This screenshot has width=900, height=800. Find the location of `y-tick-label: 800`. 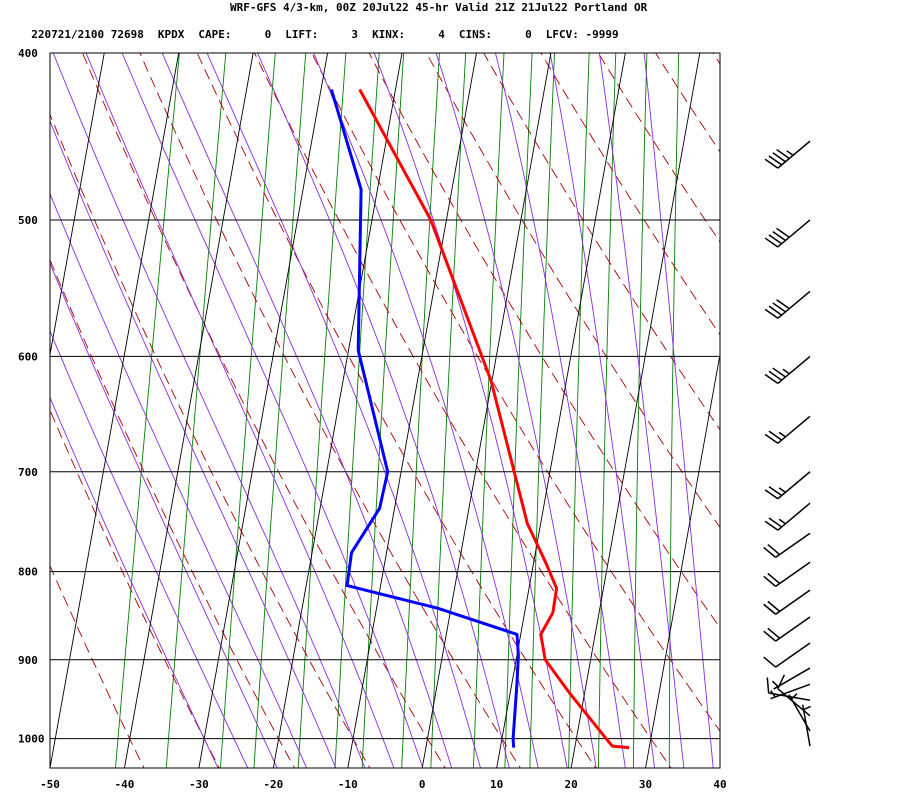

y-tick-label: 800 is located at coordinates (28, 572).